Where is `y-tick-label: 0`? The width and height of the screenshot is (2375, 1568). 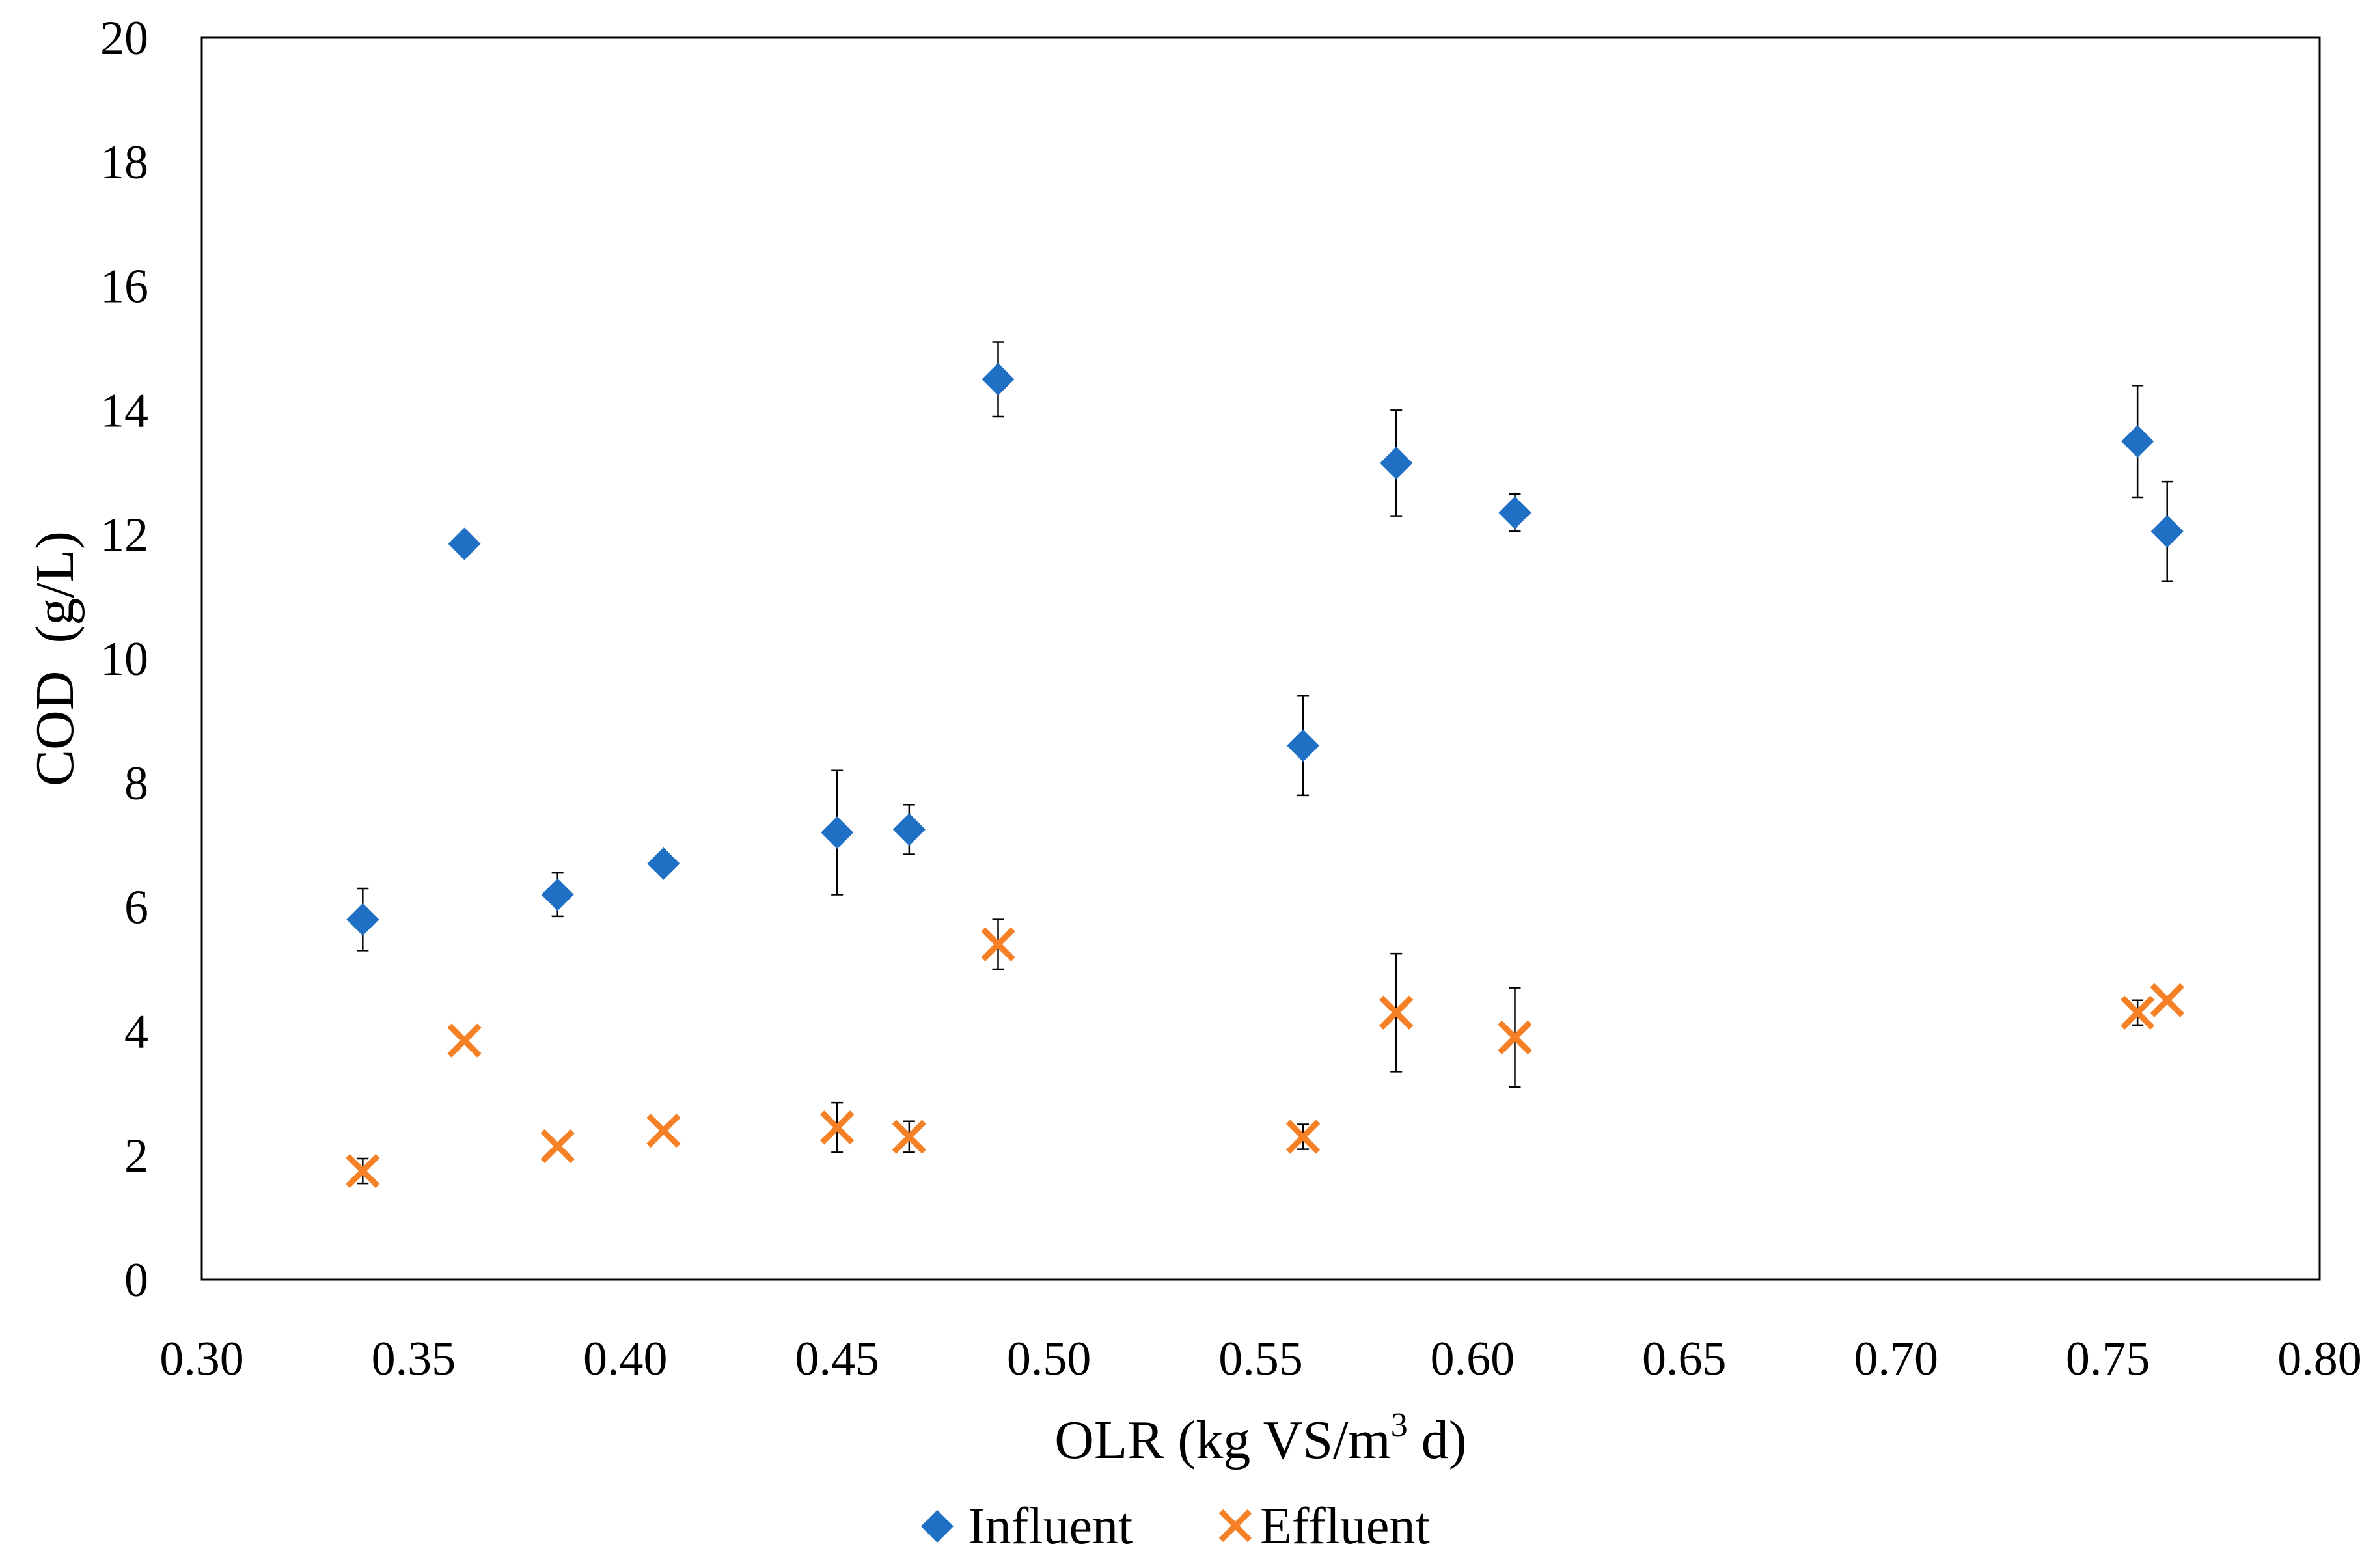 y-tick-label: 0 is located at coordinates (136, 1280).